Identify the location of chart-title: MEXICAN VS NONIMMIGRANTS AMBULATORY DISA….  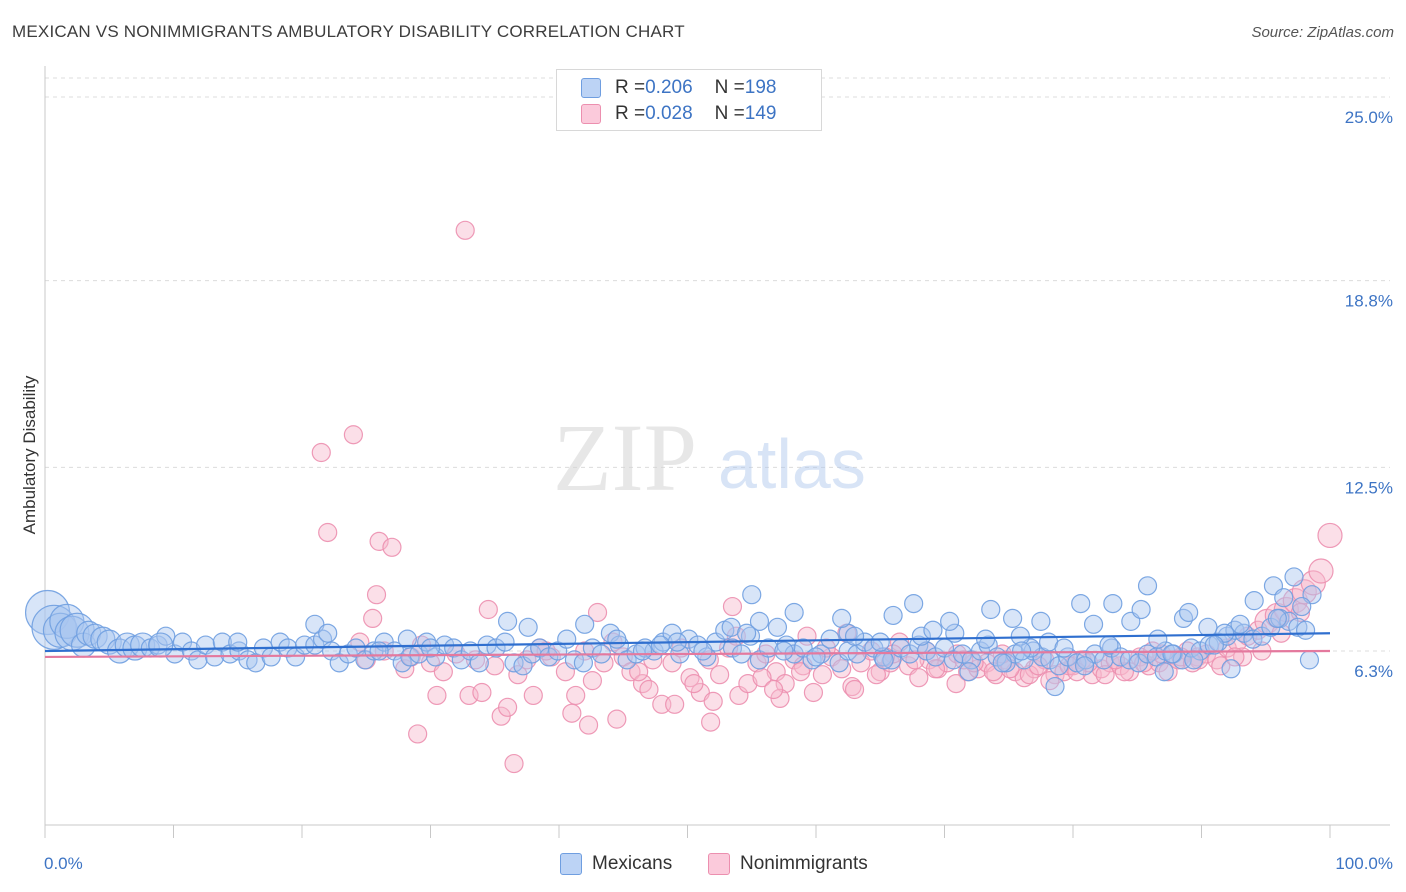
(348, 31).